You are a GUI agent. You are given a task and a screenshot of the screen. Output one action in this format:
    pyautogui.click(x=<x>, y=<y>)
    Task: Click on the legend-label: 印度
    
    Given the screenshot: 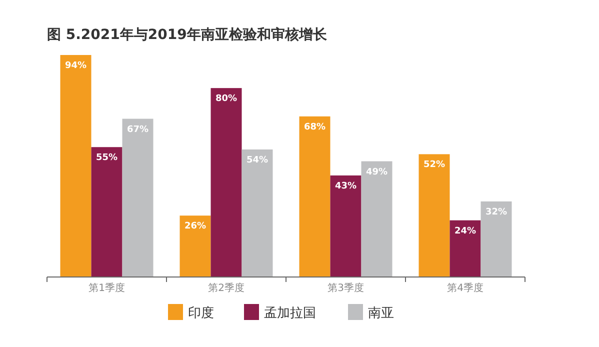 What is the action you would take?
    pyautogui.click(x=201, y=313)
    